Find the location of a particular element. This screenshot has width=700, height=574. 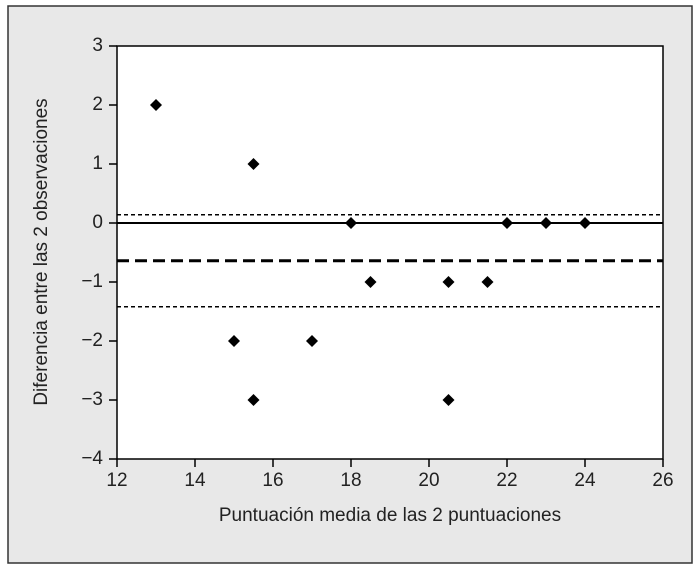

y-tick-label: 2 is located at coordinates (97, 104).